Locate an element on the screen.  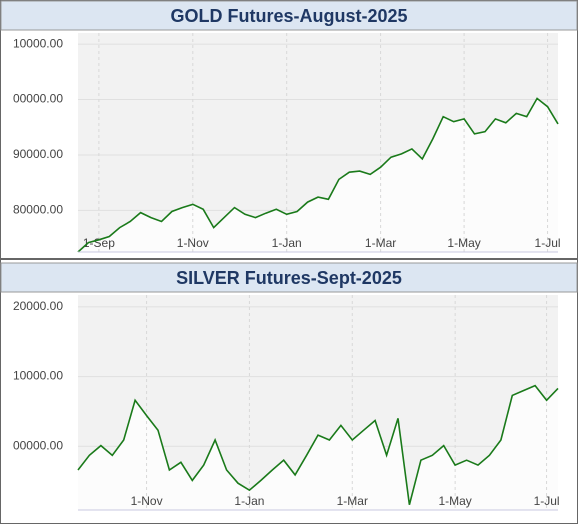
x-tick-label: 1-Sep is located at coordinates (99, 243).